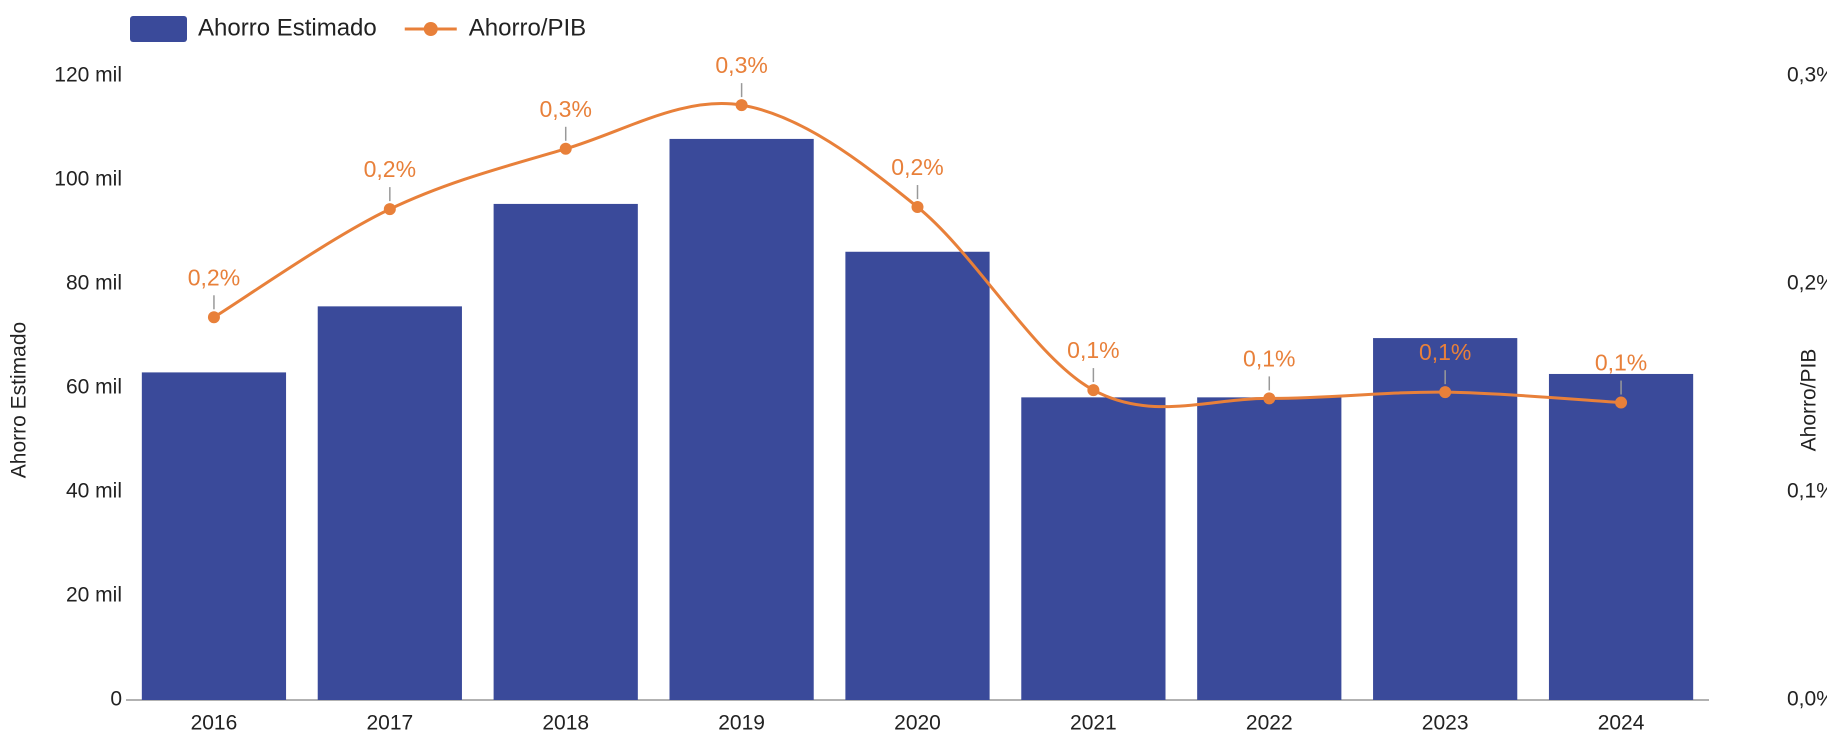 The image size is (1827, 737). I want to click on y2-axis-label: Ahorro/PIB, so click(1809, 400).